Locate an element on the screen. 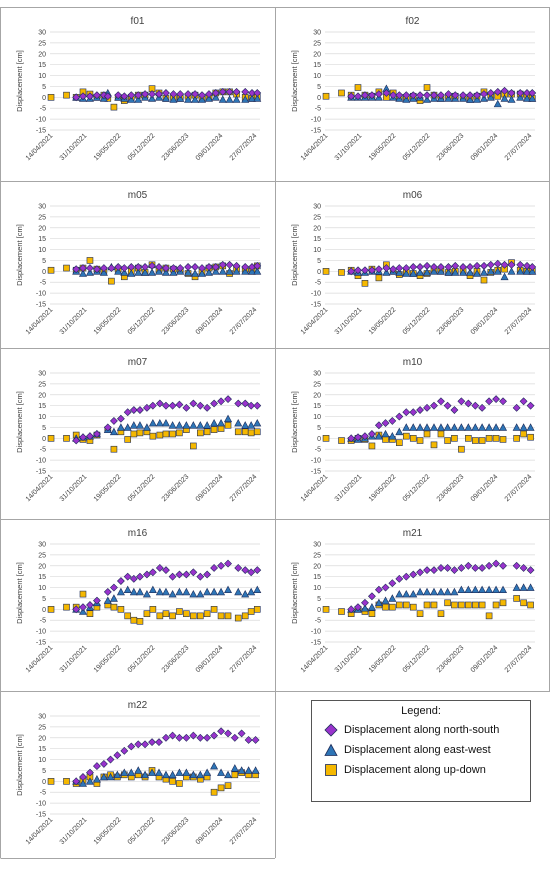  x-tick-label: 05/12/2022 is located at coordinates (142, 831).